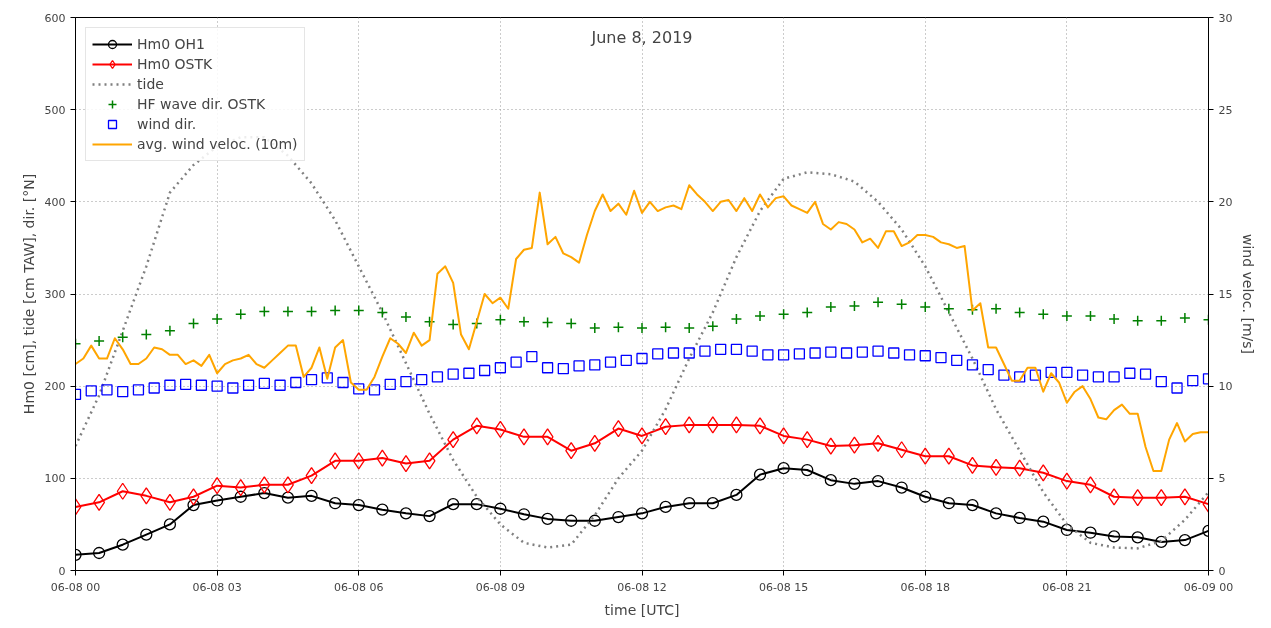 The width and height of the screenshot is (1271, 628). I want to click on y2-tick-label: 30, so click(1225, 18).